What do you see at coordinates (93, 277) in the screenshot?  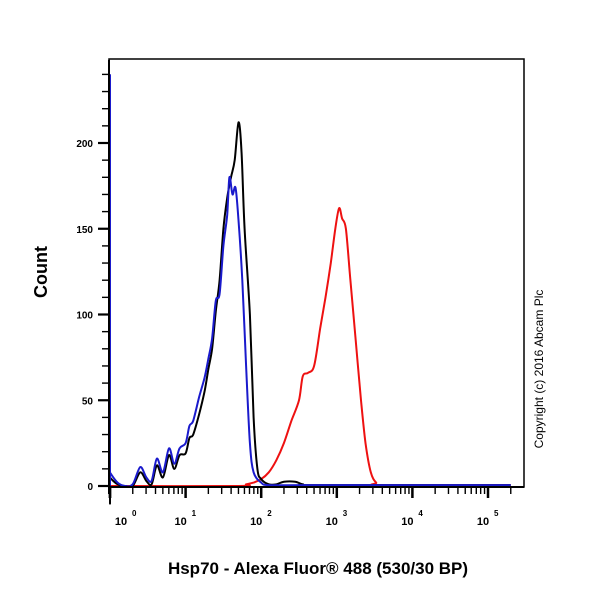 I see `y-axis: 0 50 100 150 200` at bounding box center [93, 277].